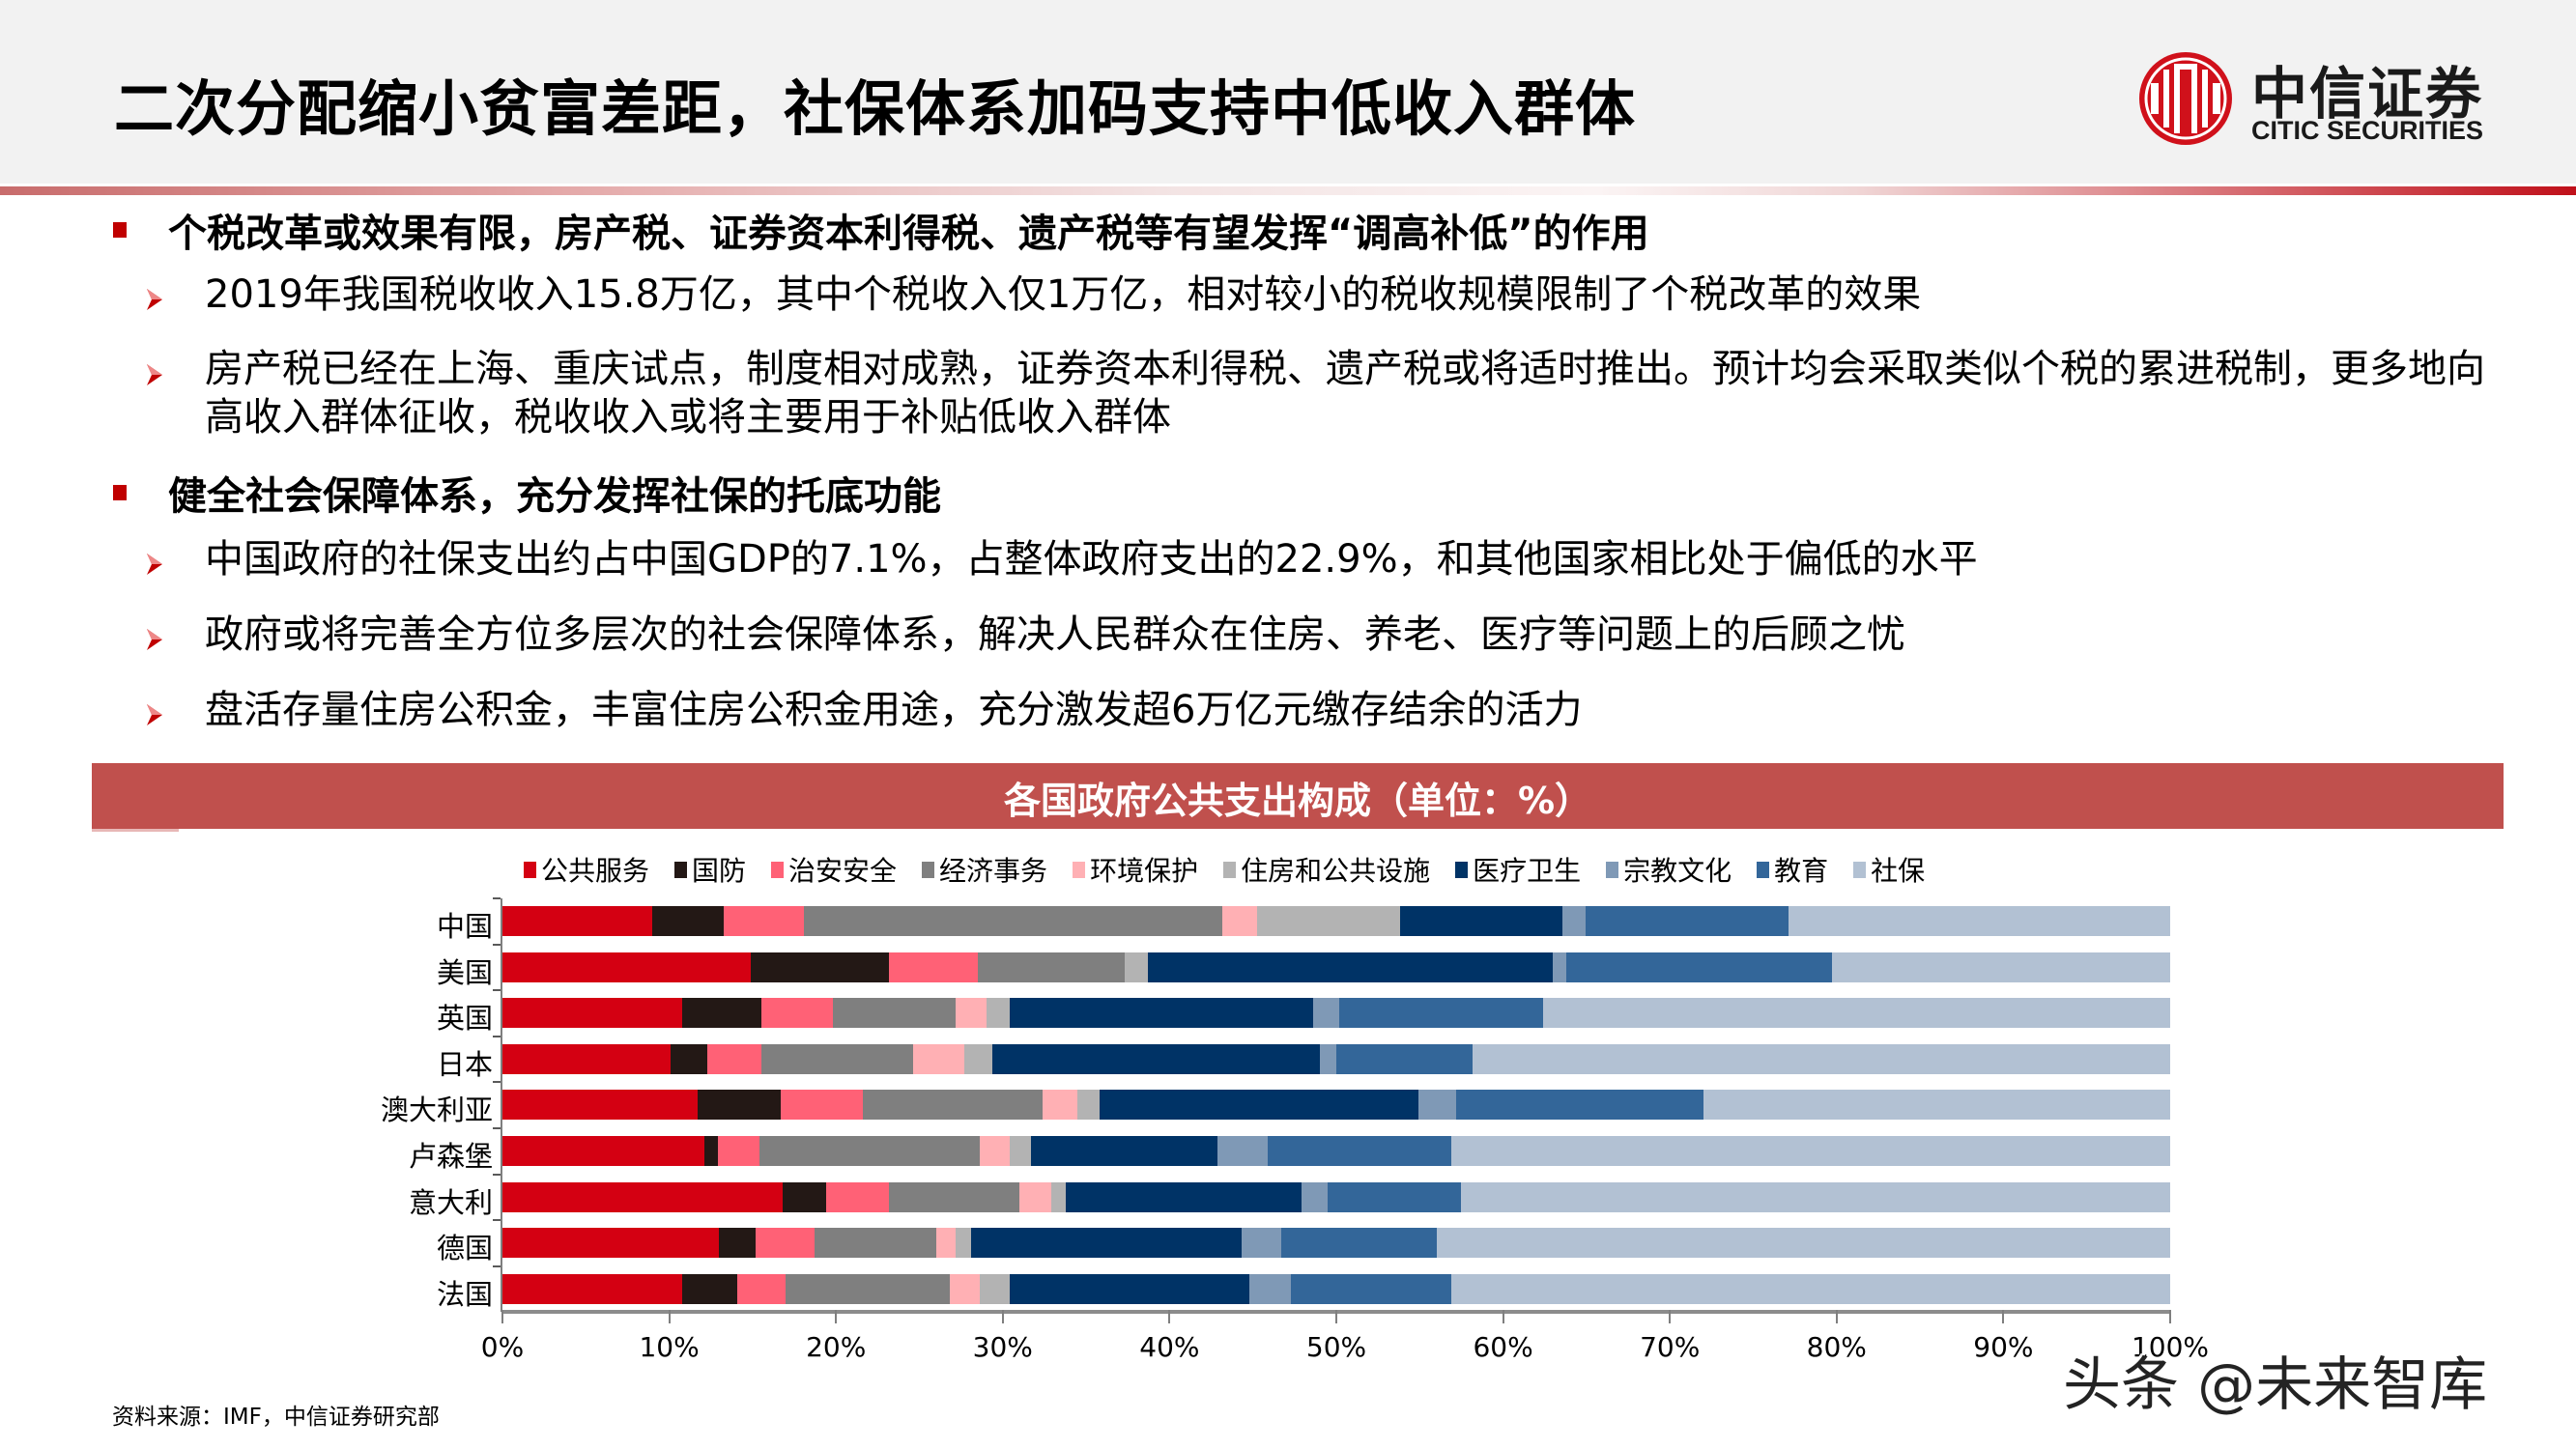 The height and width of the screenshot is (1449, 2576). What do you see at coordinates (2331, 101) in the screenshot?
I see `citic-logo: 中信证券 CITIC SECURITIES` at bounding box center [2331, 101].